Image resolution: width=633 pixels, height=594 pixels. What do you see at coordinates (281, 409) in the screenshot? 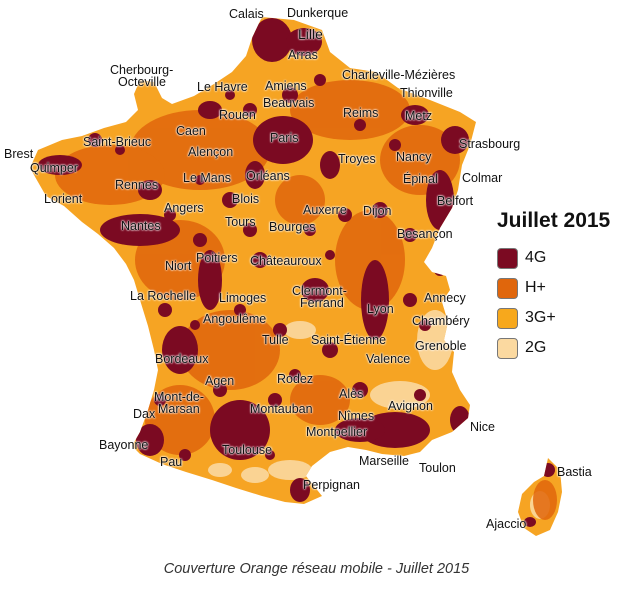
I see `city-label: Montauban` at bounding box center [281, 409].